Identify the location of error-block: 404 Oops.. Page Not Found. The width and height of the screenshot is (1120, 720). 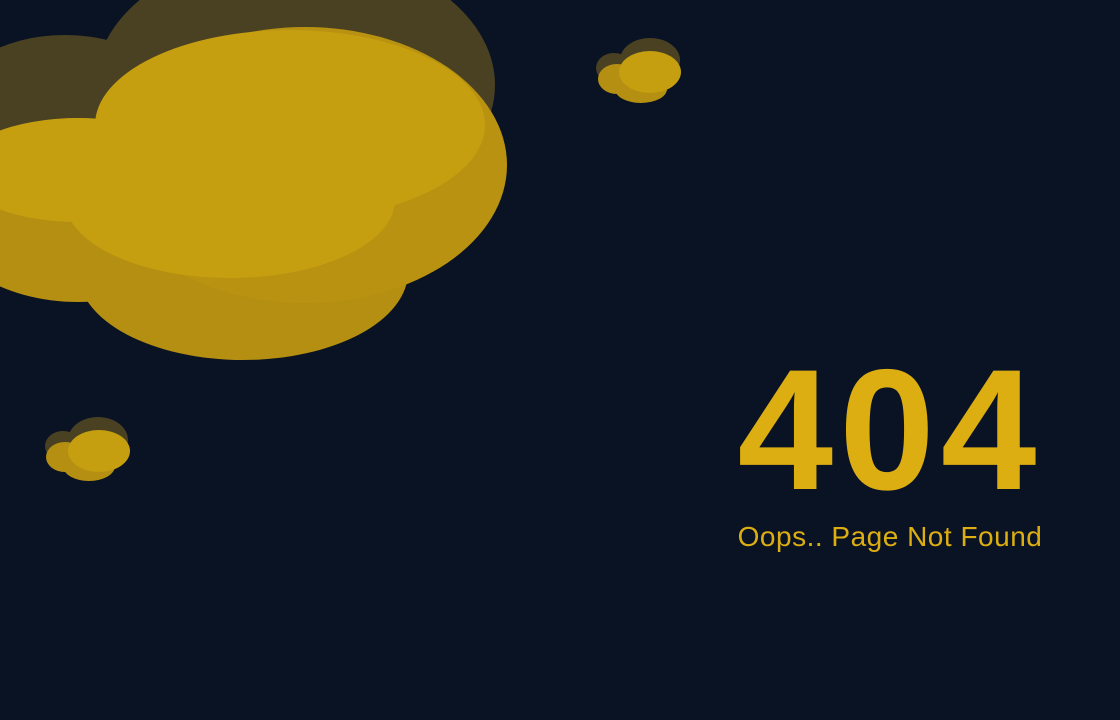
(890, 447).